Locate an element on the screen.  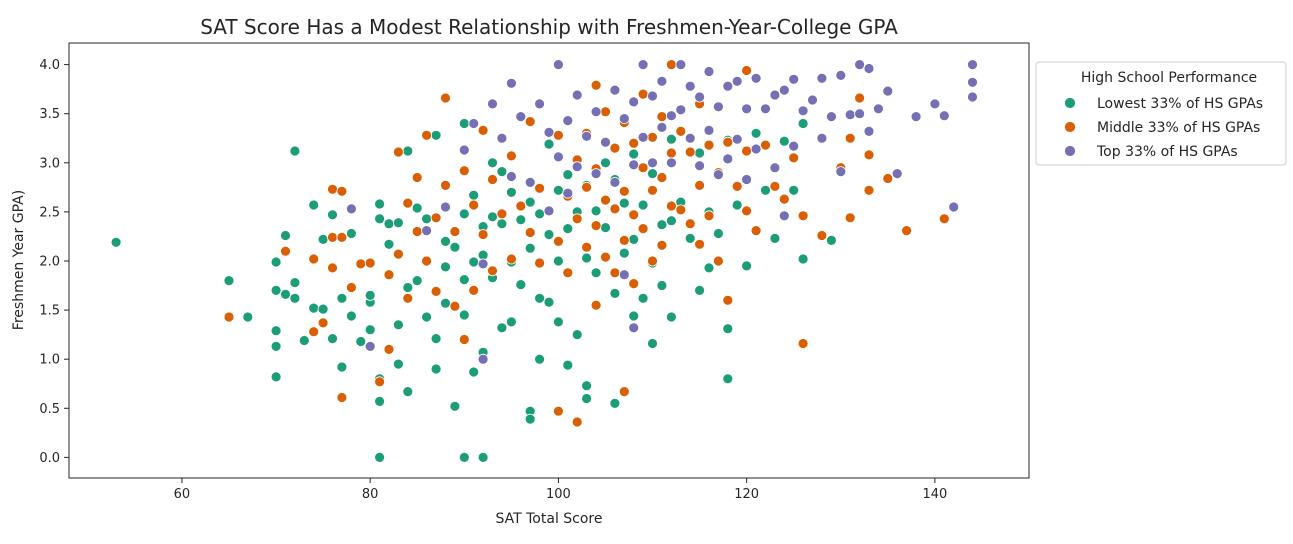
y-tick-label: 2.5 is located at coordinates (49, 212).